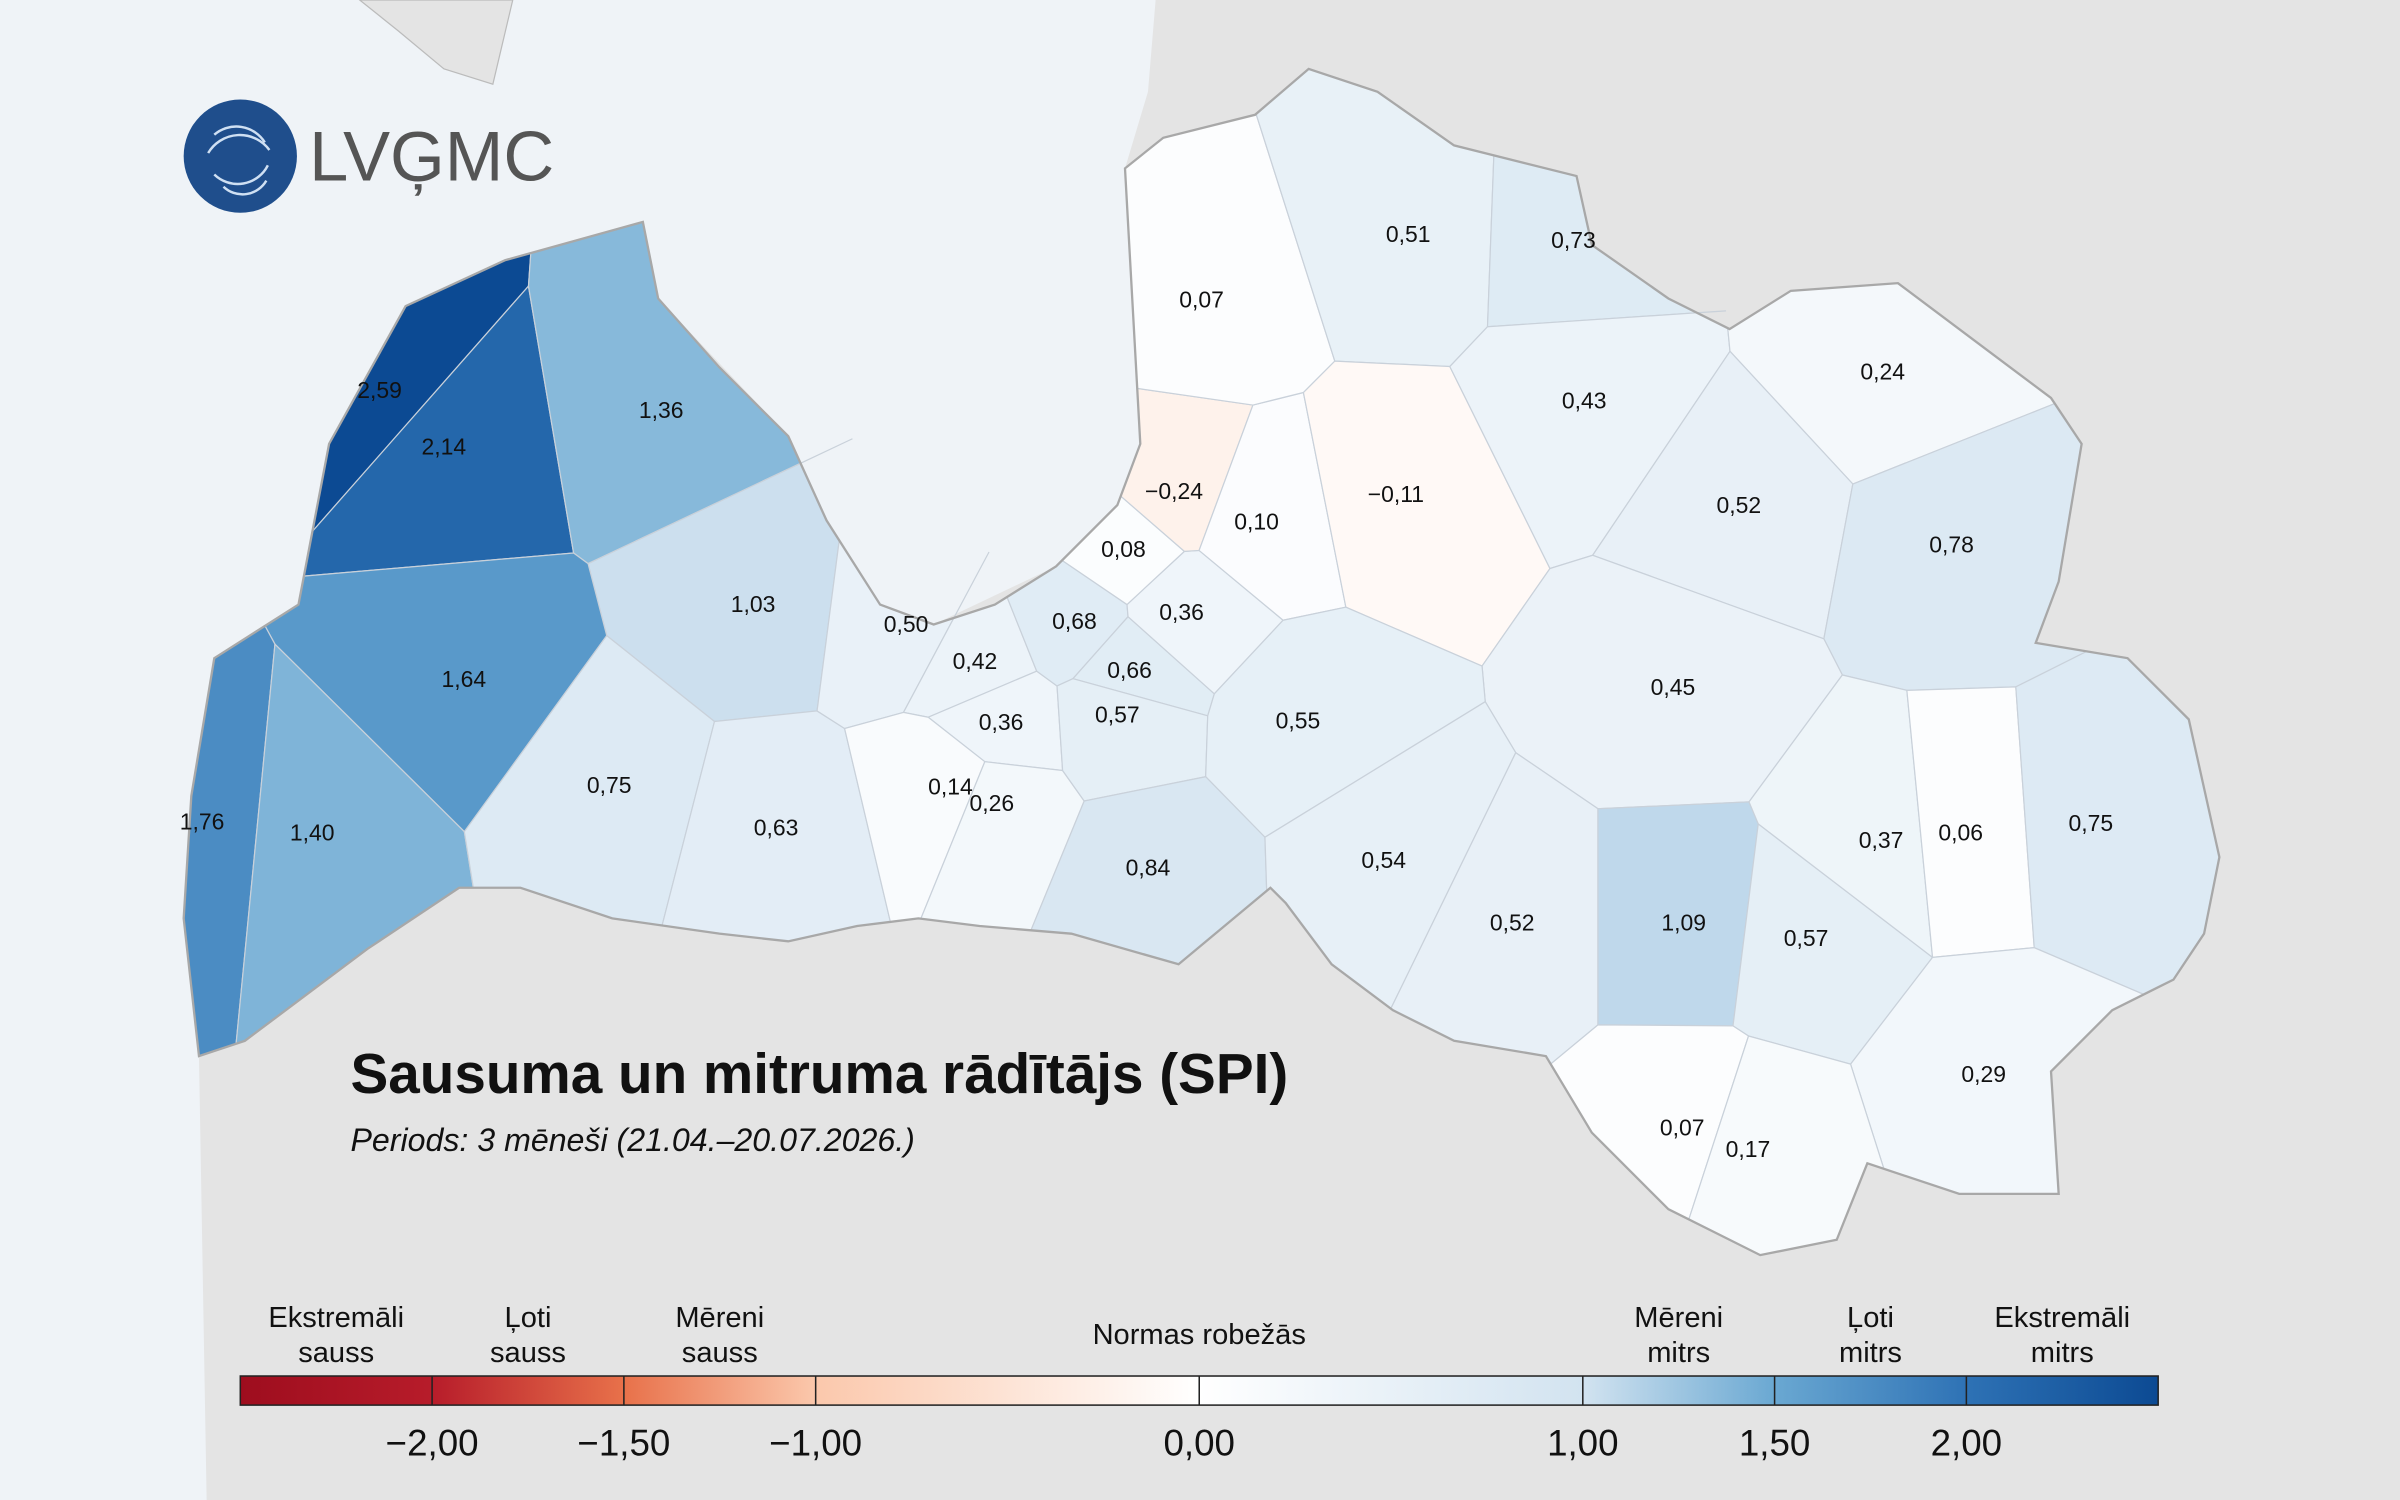  What do you see at coordinates (753, 604) in the screenshot?
I see `region-label: 1,03` at bounding box center [753, 604].